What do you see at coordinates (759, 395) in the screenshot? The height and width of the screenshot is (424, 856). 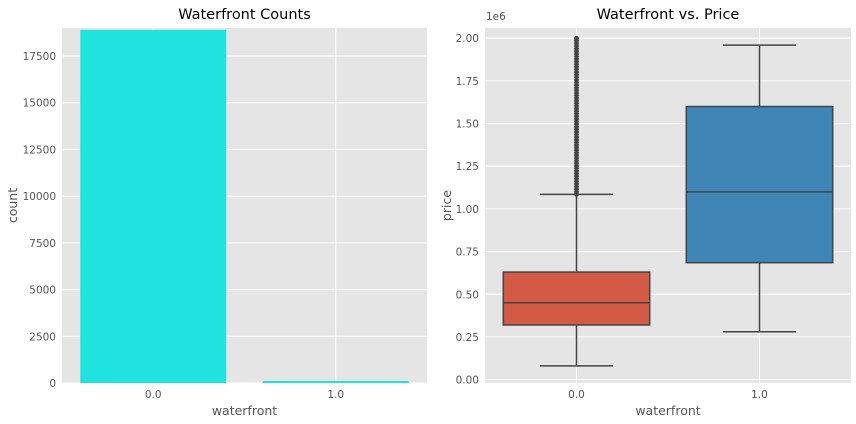 I see `price-x-tick-label: 1.0` at bounding box center [759, 395].